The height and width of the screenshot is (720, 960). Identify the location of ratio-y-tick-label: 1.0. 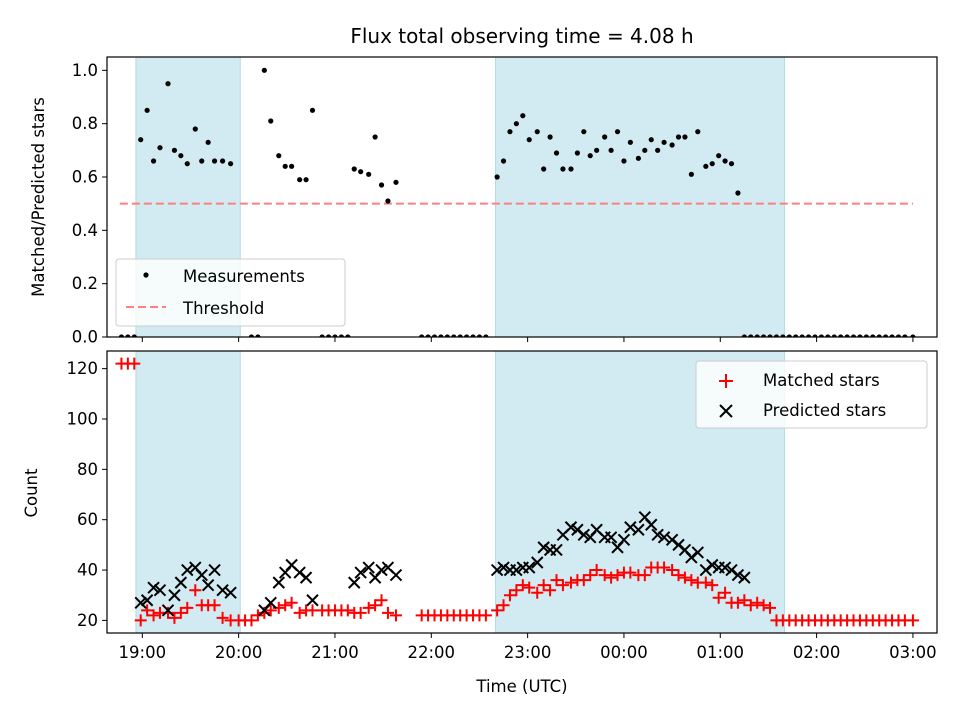
(85, 70).